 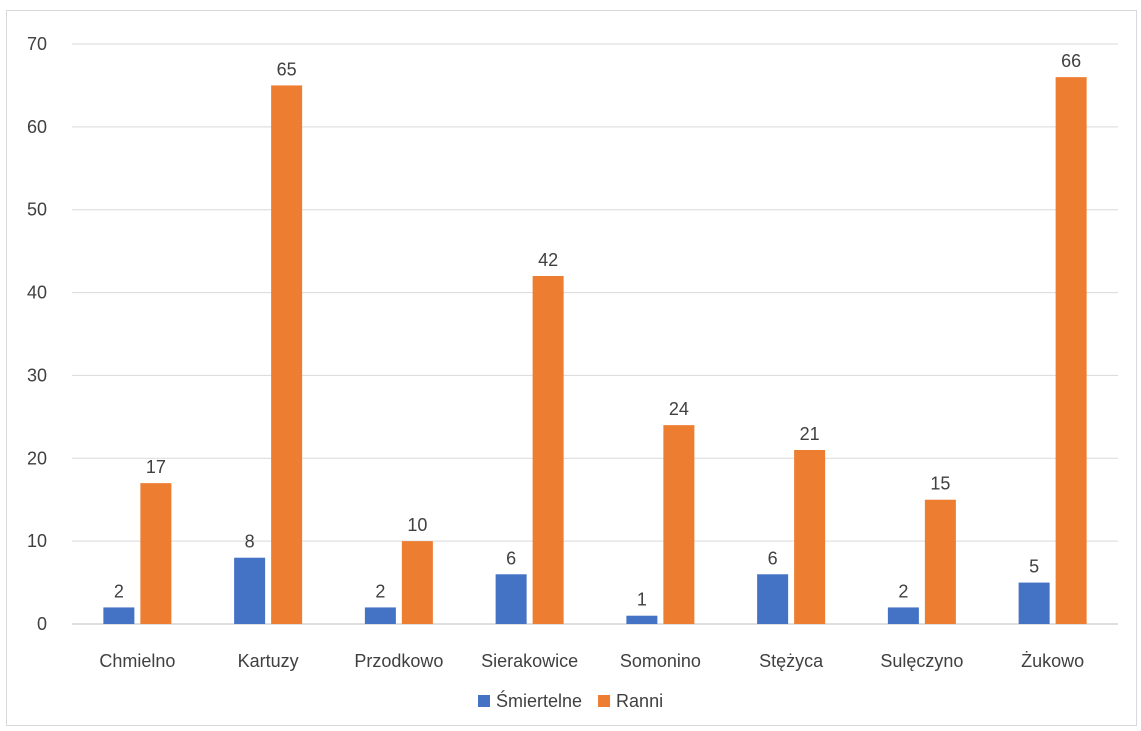 What do you see at coordinates (539, 700) in the screenshot?
I see `legend-label: Śmiertelne` at bounding box center [539, 700].